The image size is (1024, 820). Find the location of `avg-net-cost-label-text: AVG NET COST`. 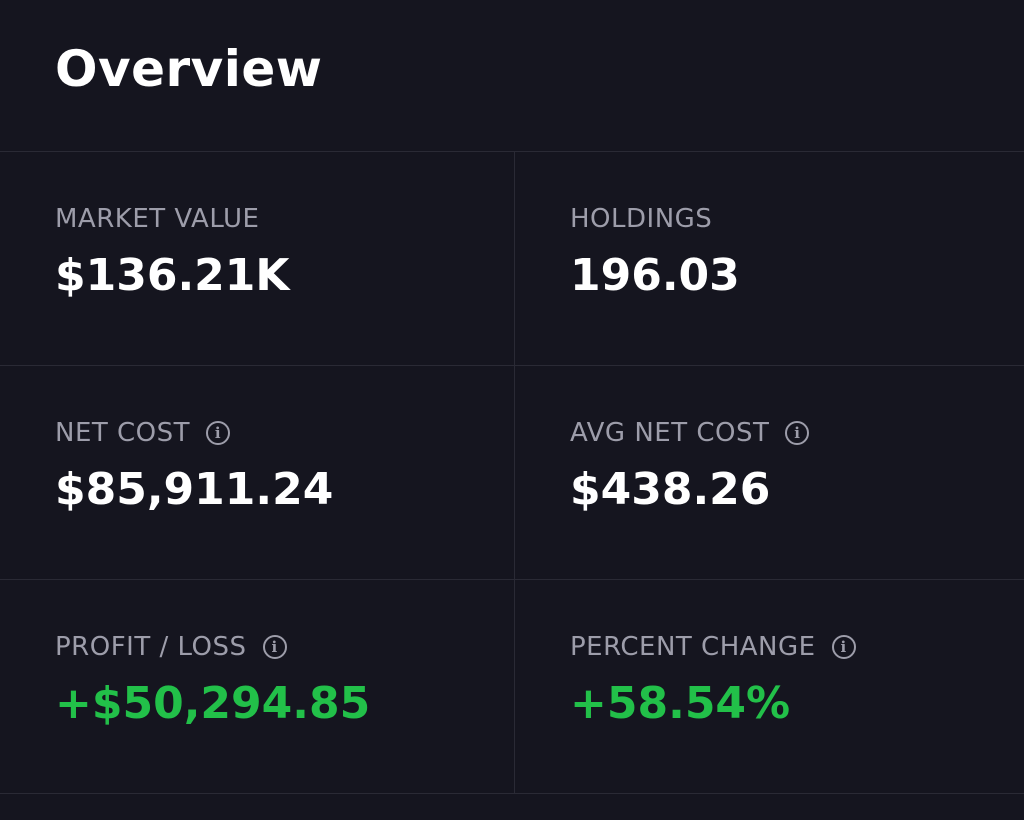

avg-net-cost-label-text: AVG NET COST is located at coordinates (670, 433).